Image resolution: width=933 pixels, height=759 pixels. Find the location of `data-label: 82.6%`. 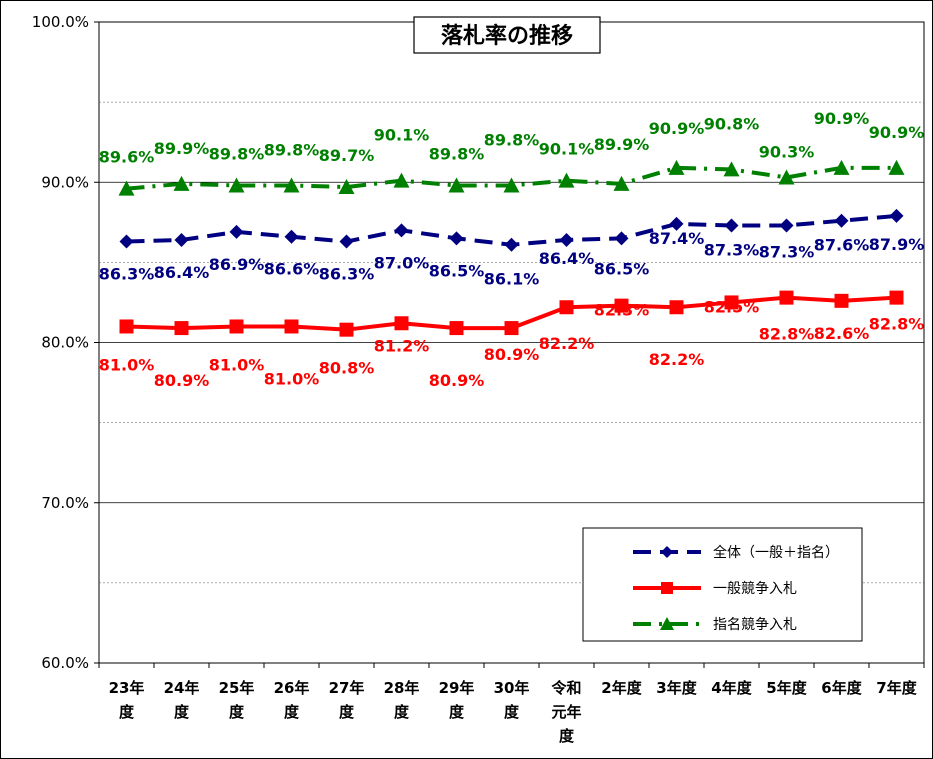

data-label: 82.6% is located at coordinates (842, 333).